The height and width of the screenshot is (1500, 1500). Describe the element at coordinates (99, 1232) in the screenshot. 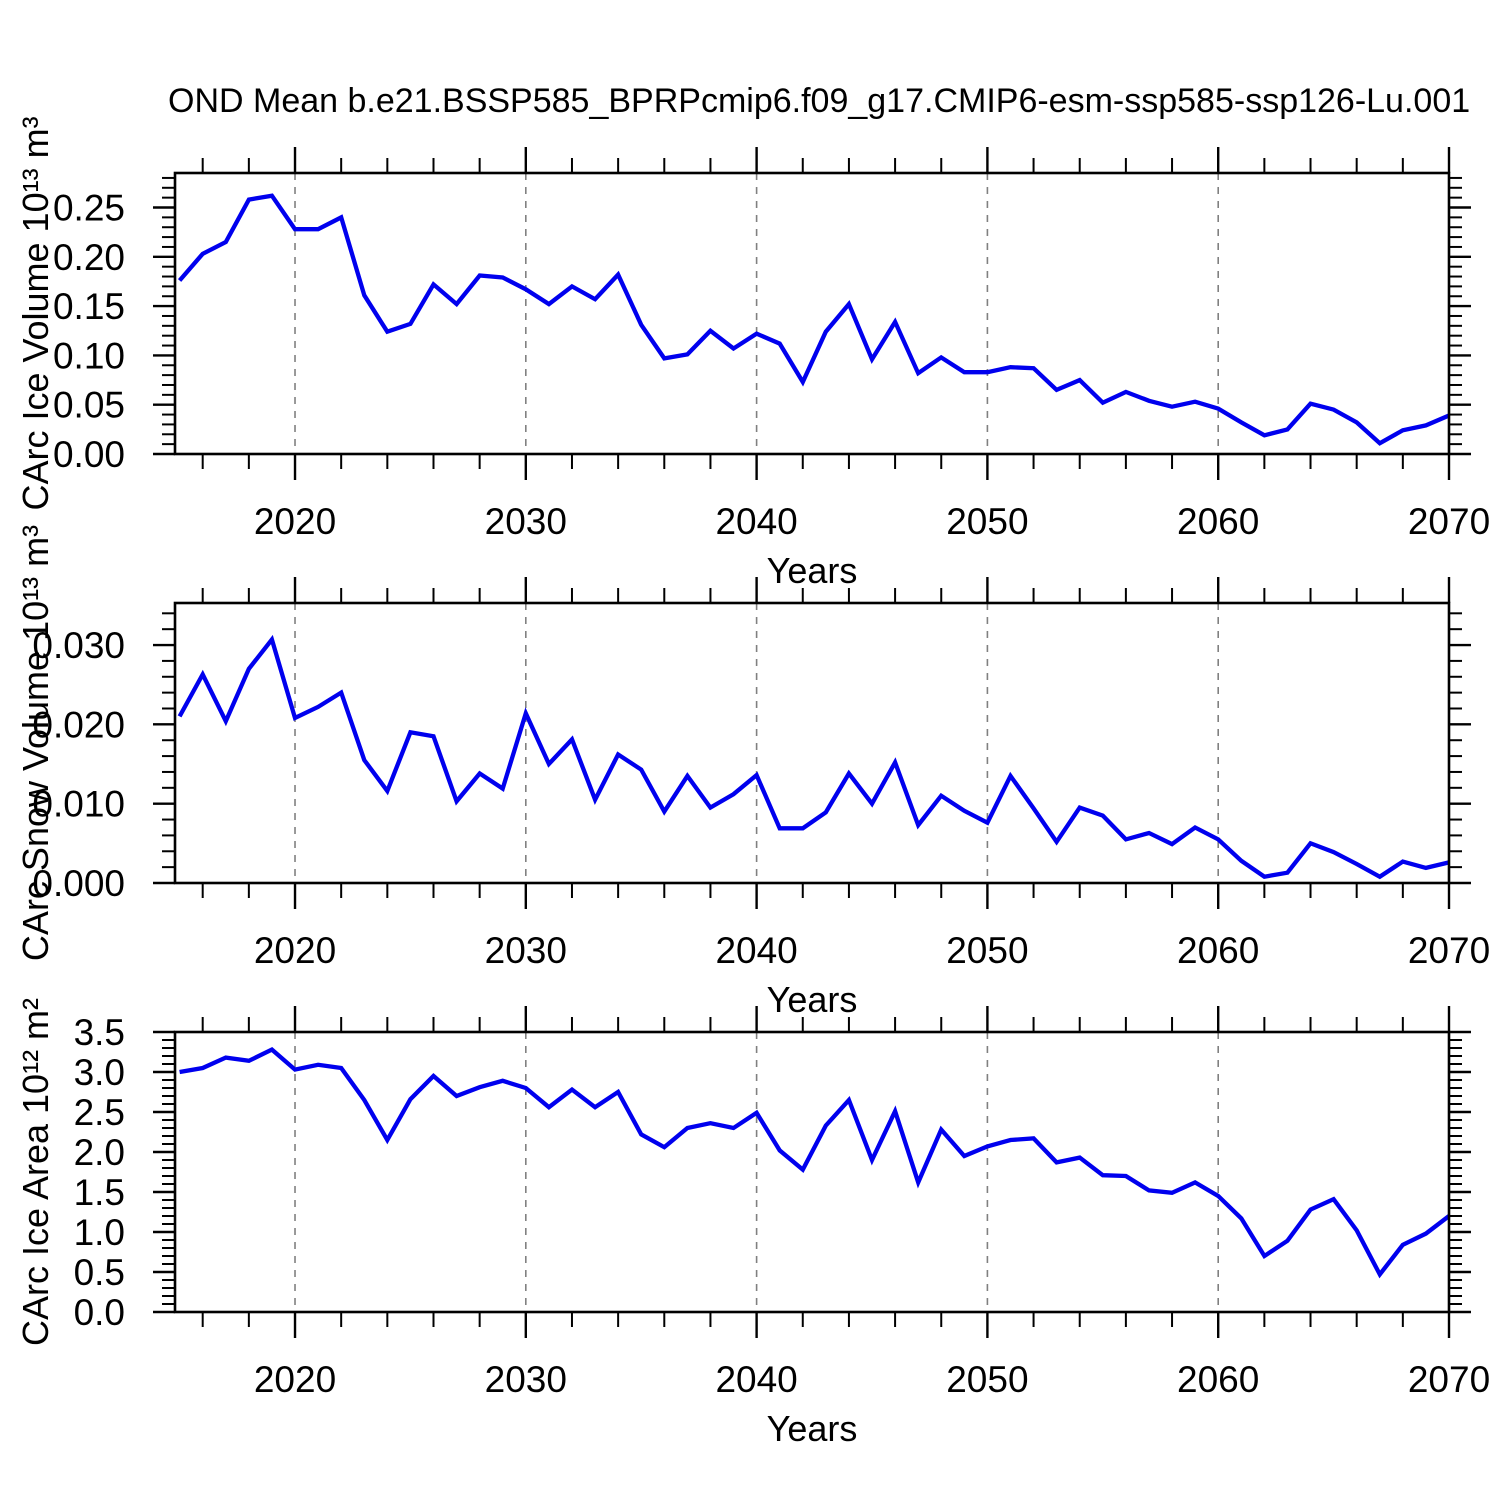

I see `y-tick-label: 1.0` at that location.